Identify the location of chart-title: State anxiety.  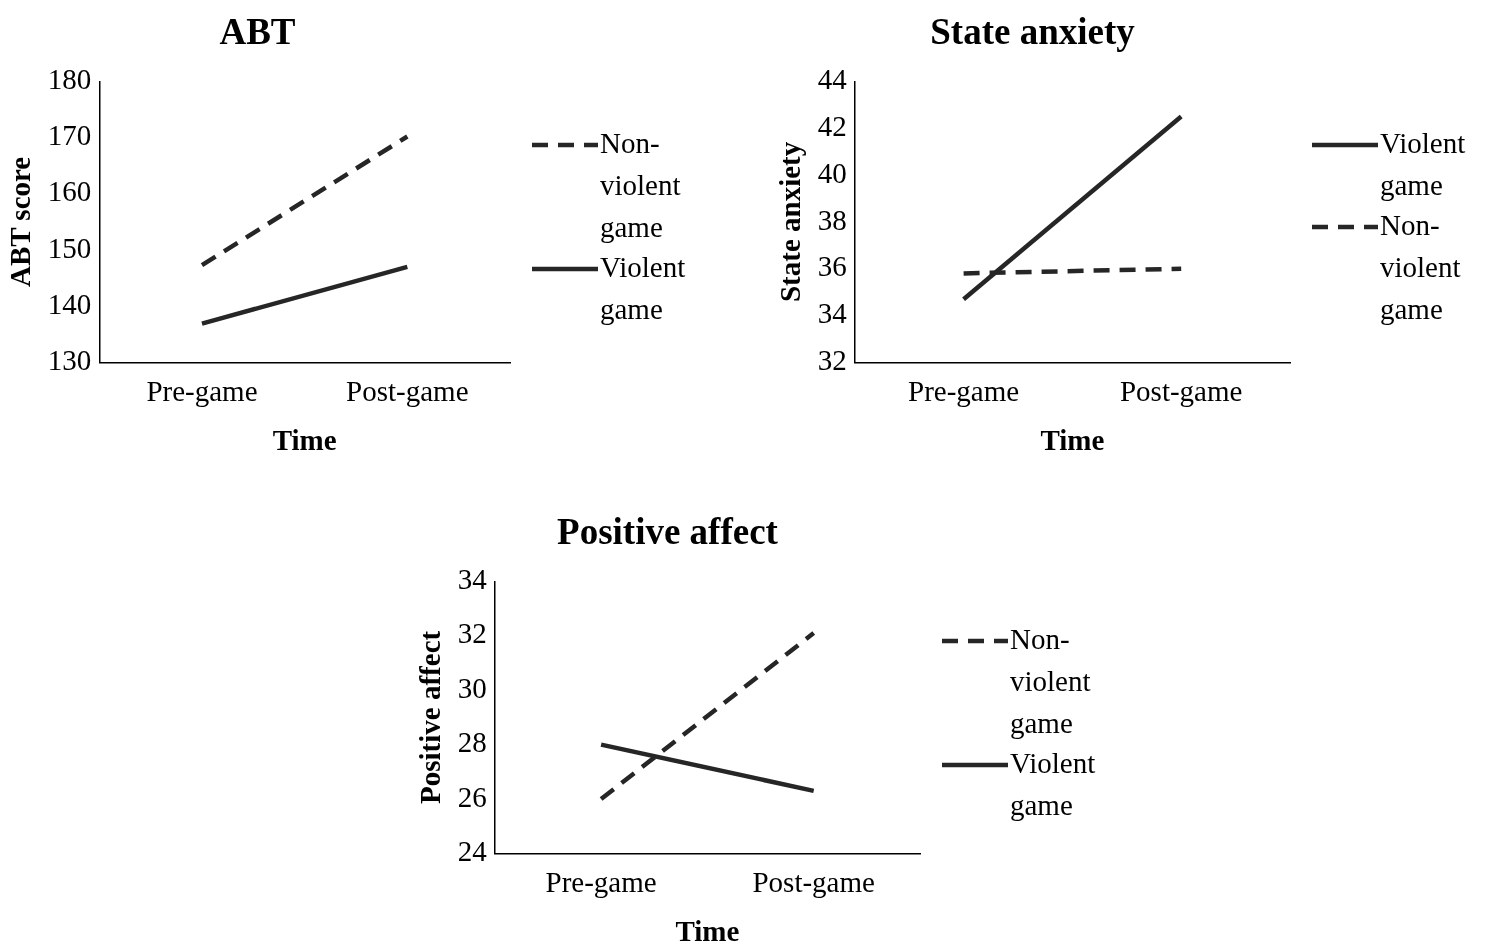
(1033, 31).